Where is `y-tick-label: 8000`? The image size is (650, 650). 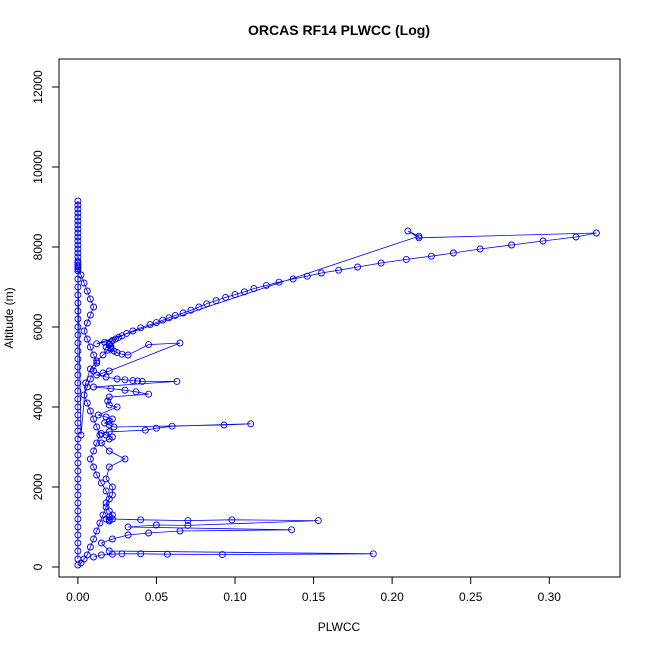
y-tick-label: 8000 is located at coordinates (38, 246).